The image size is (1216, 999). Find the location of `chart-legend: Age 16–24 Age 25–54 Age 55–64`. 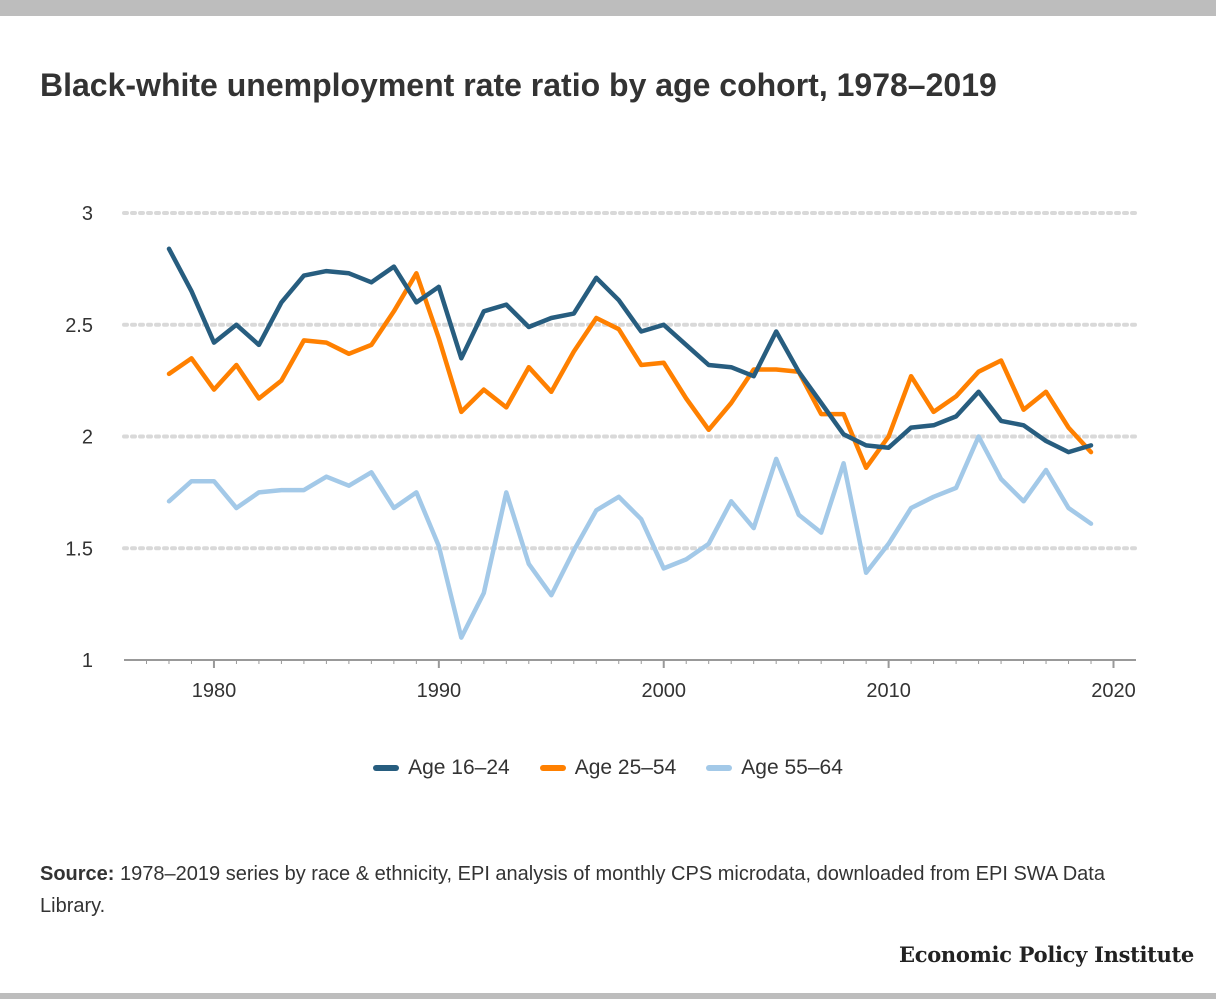

chart-legend: Age 16–24 Age 25–54 Age 55–64 is located at coordinates (608, 768).